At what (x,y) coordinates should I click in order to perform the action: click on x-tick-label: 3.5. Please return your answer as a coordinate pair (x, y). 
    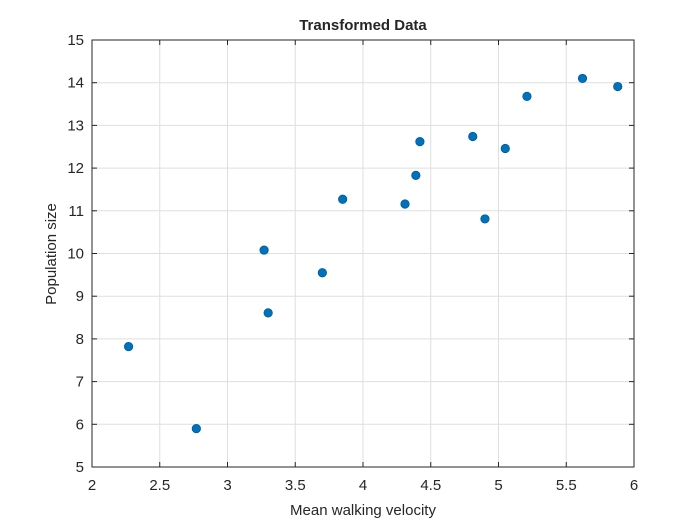
    Looking at the image, I should click on (295, 485).